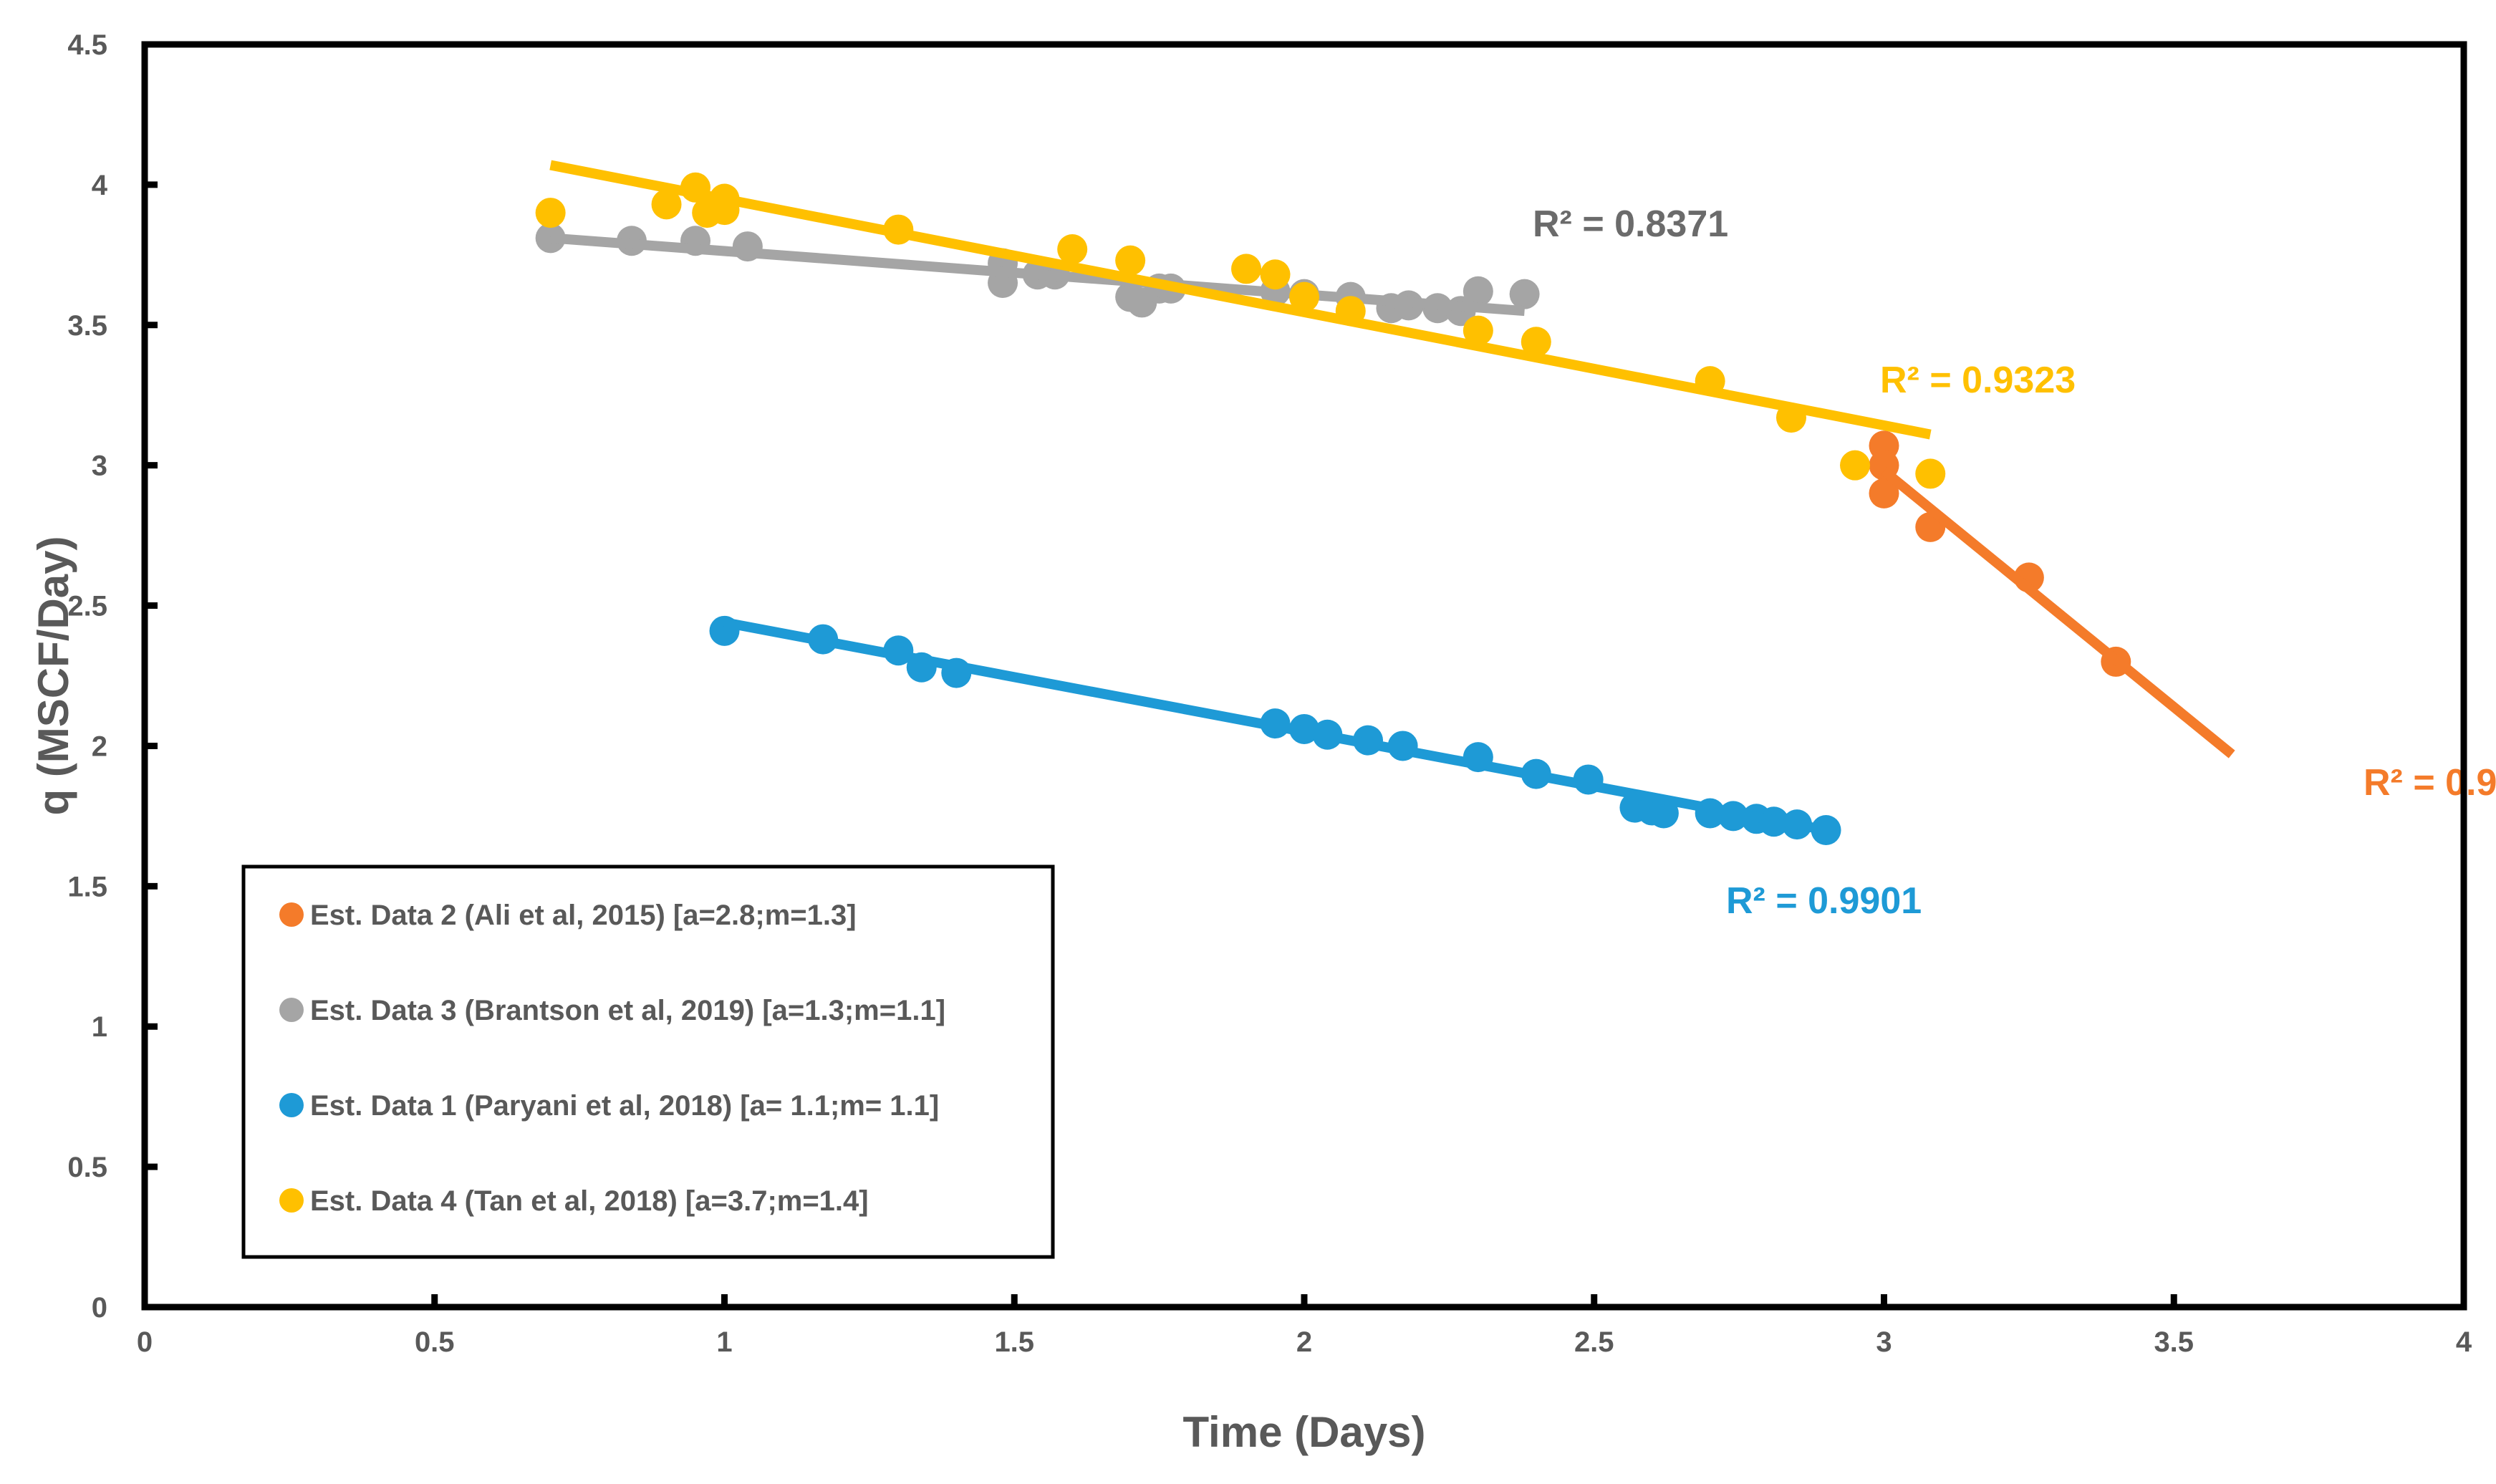  I want to click on x-tick-label: 0, so click(145, 1342).